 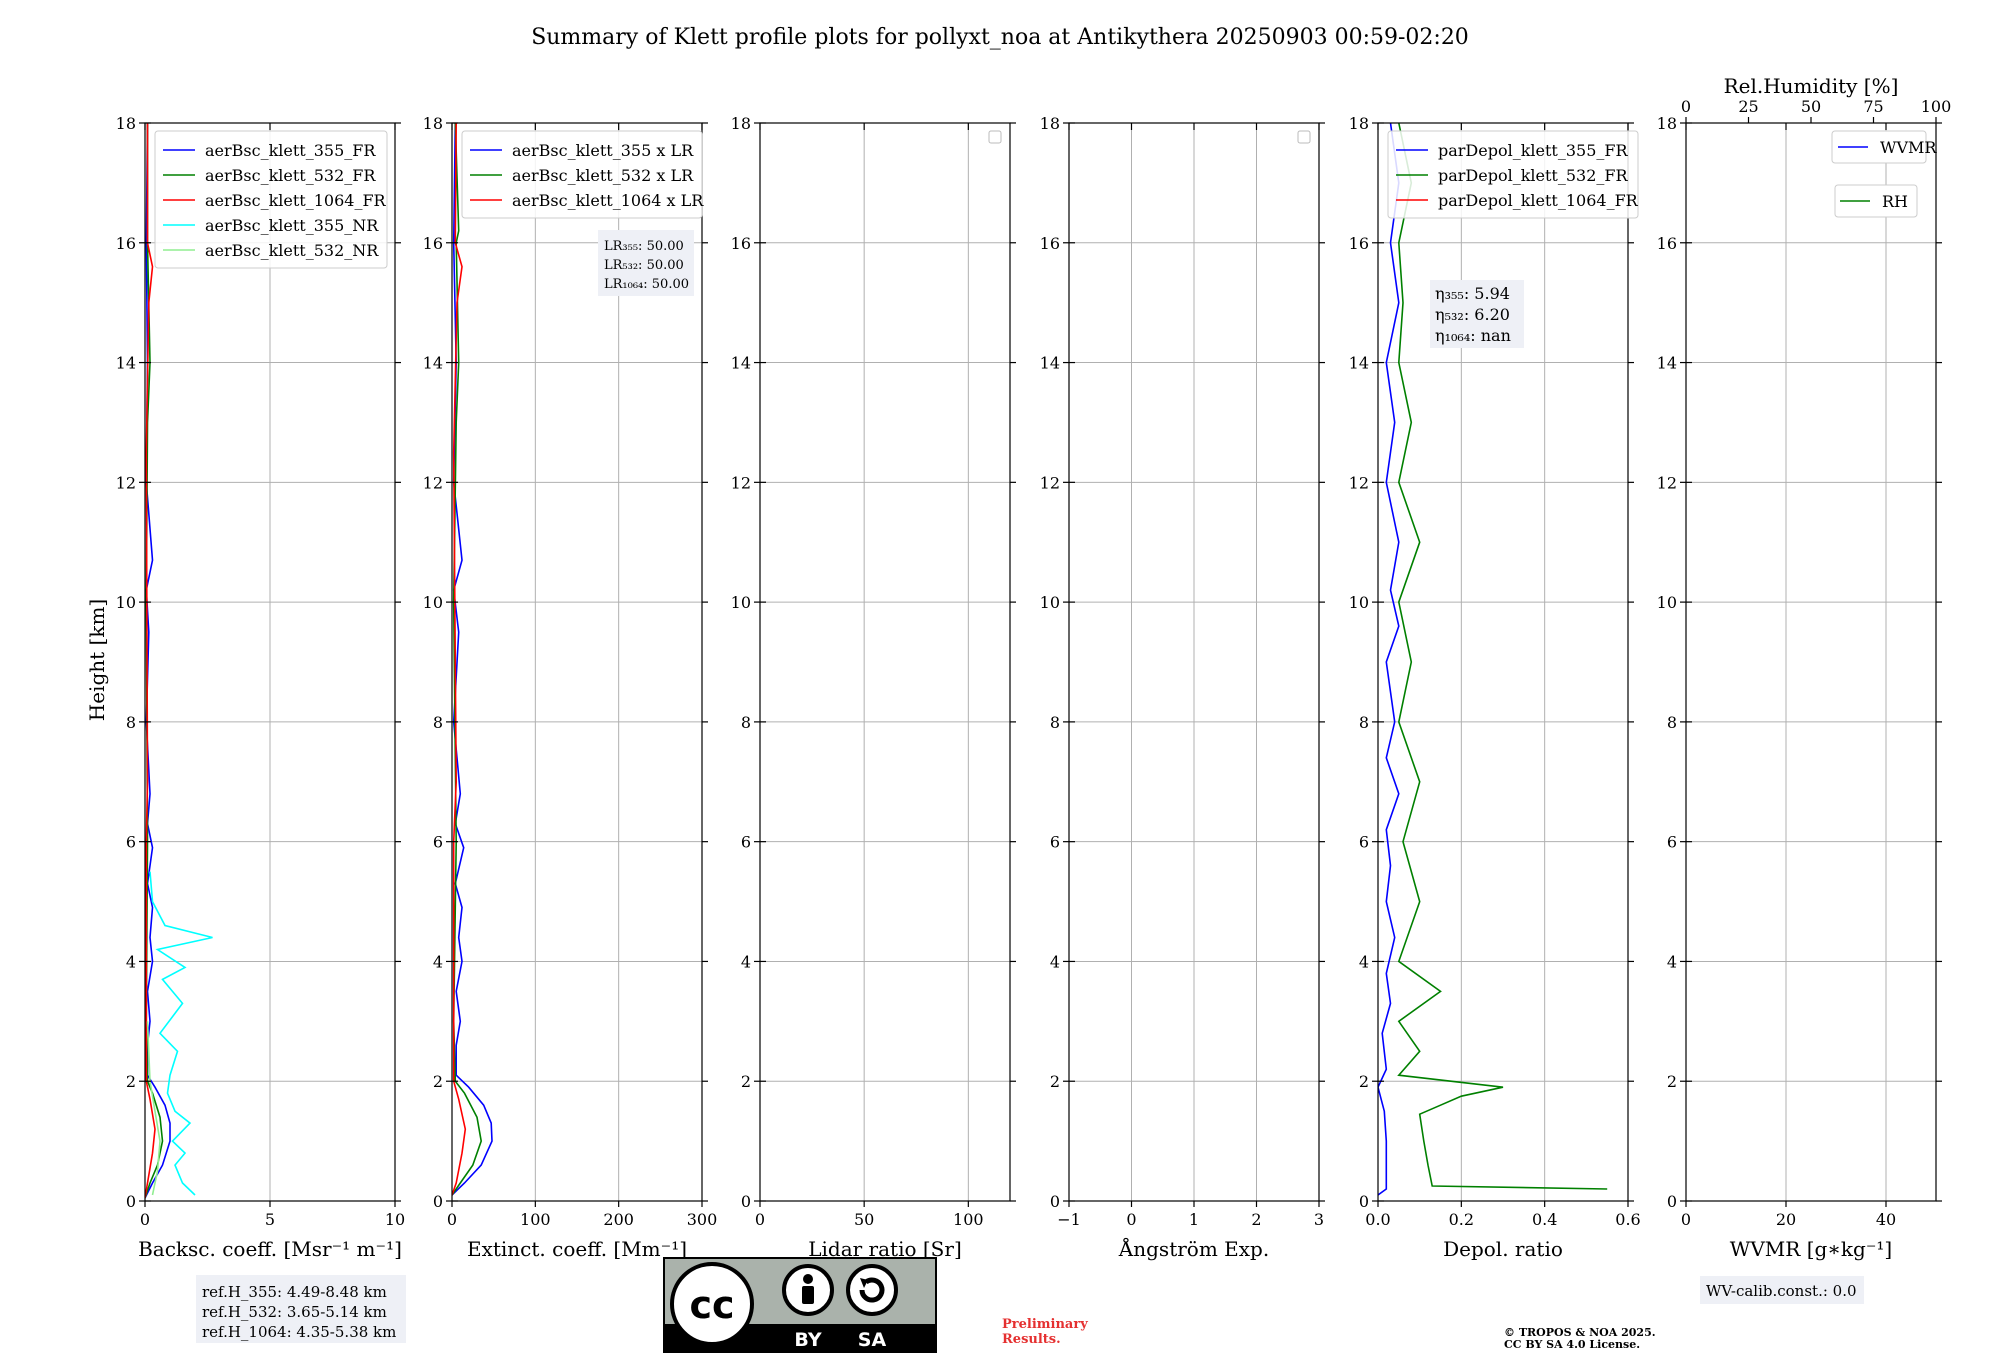 What do you see at coordinates (603, 150) in the screenshot?
I see `legend-entry: aerBsc_klett_355 x LR` at bounding box center [603, 150].